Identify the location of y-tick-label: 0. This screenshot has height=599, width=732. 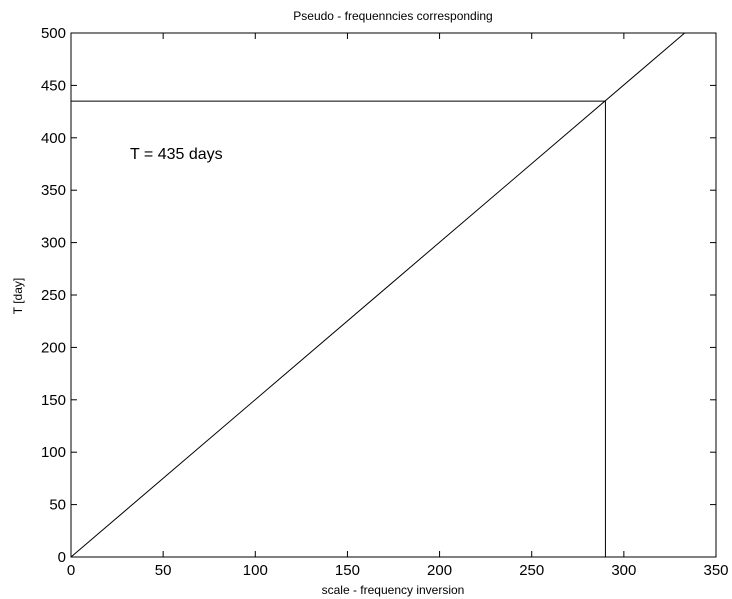
(62, 557).